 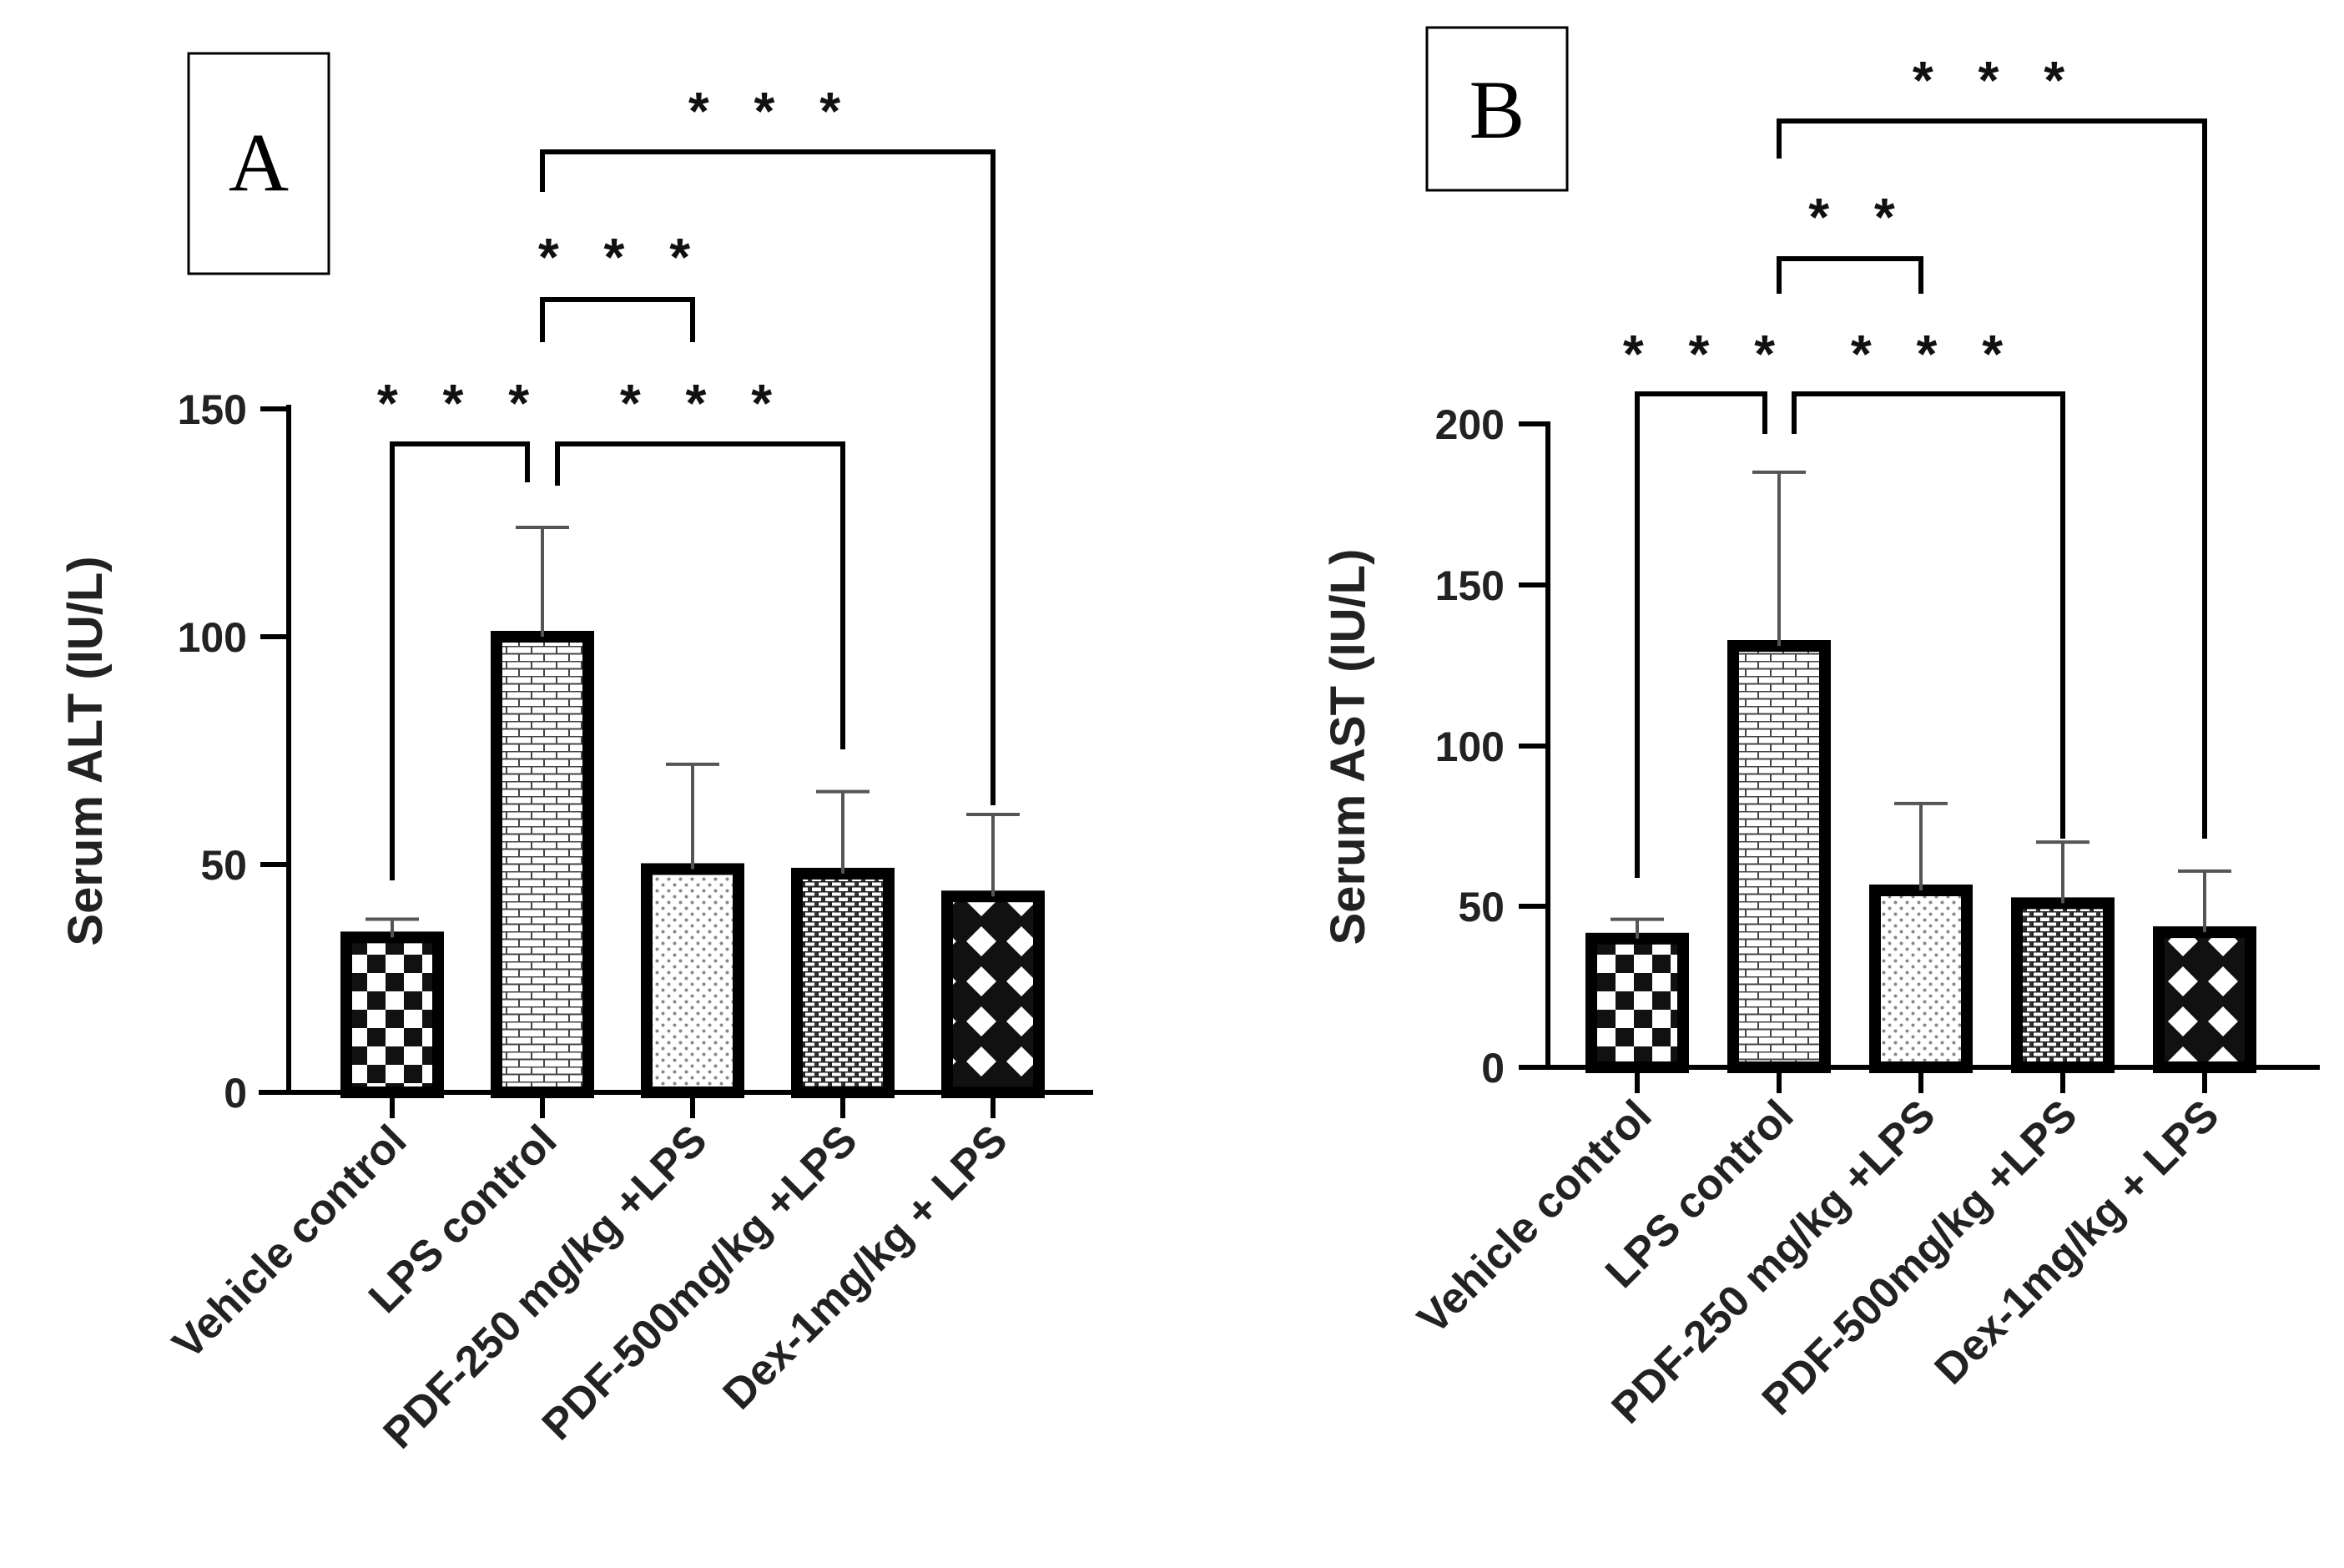 I want to click on panel-b-ytick-label: 150, so click(x=1470, y=585).